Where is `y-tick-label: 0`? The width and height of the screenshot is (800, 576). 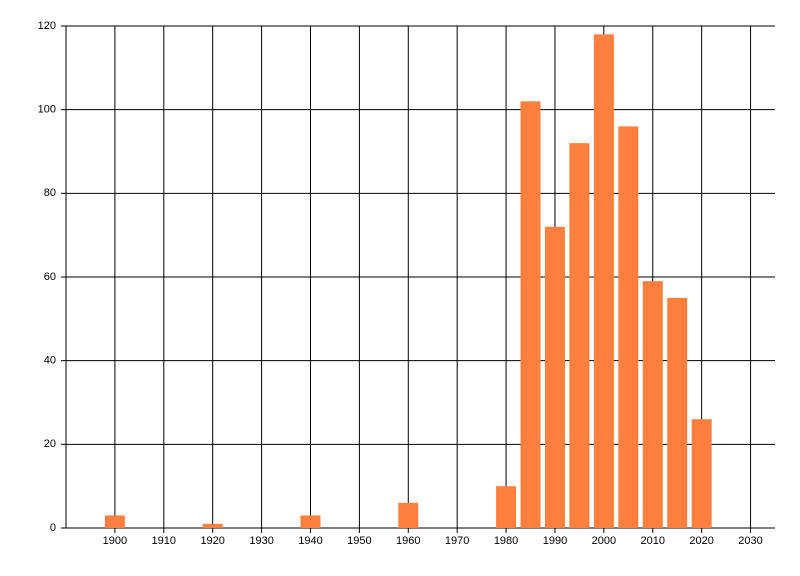
y-tick-label: 0 is located at coordinates (53, 528).